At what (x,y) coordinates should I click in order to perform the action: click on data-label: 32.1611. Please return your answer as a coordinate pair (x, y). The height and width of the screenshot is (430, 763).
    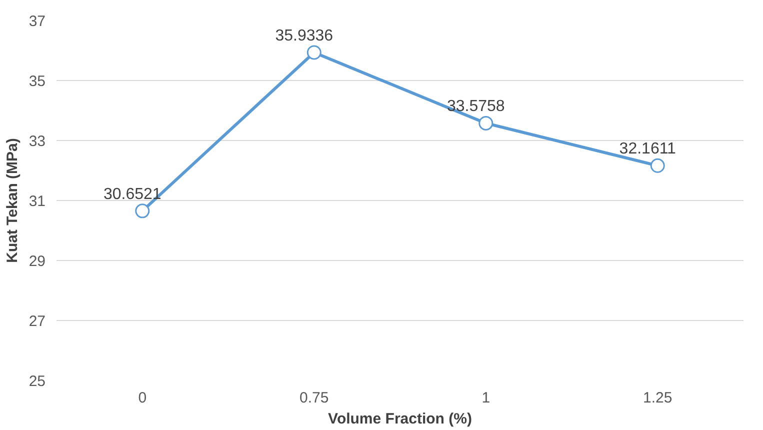
    Looking at the image, I should click on (647, 149).